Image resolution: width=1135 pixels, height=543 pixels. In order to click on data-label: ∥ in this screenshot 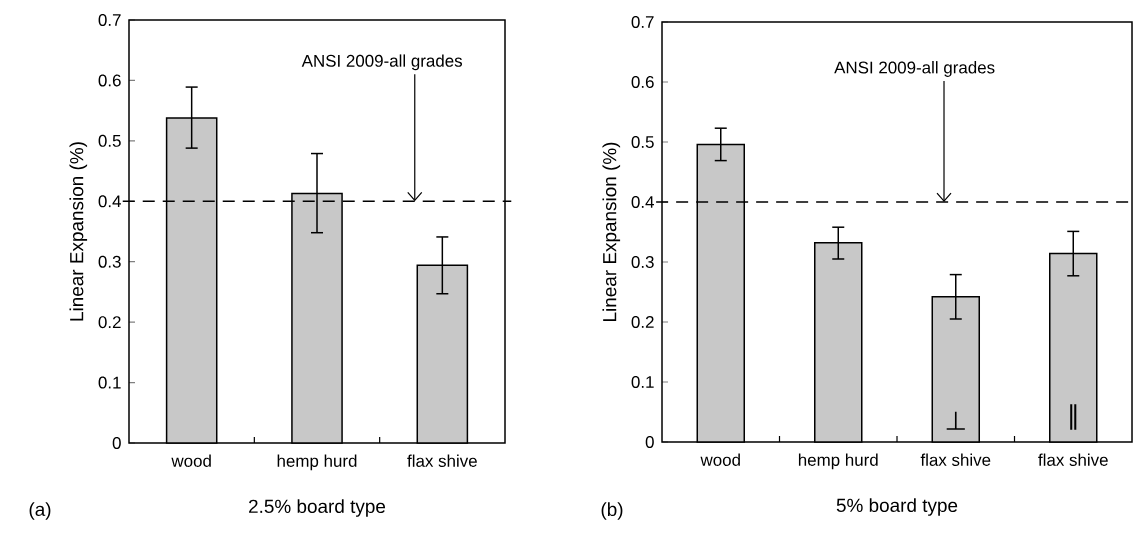, I will do `click(1073, 417)`.